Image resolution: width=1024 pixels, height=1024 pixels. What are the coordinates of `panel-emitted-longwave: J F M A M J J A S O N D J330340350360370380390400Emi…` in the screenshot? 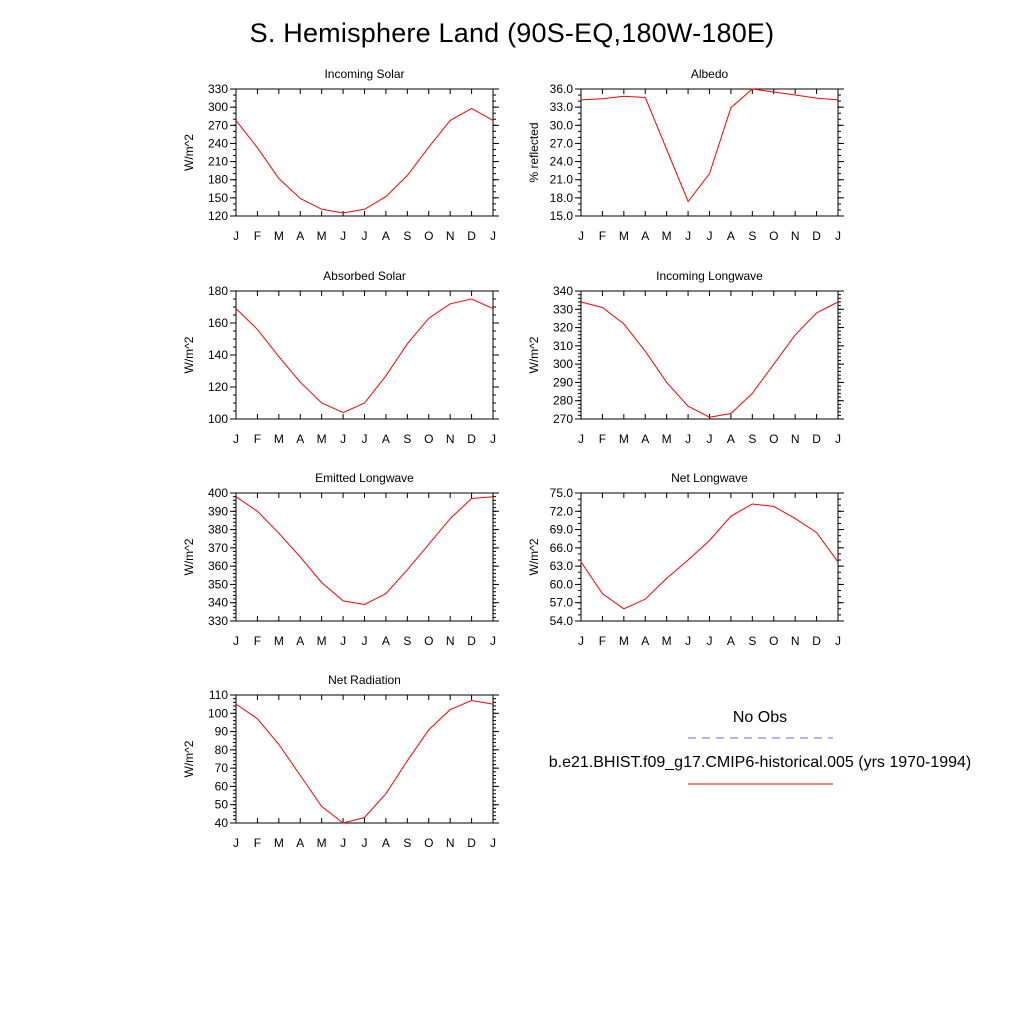 It's located at (340, 559).